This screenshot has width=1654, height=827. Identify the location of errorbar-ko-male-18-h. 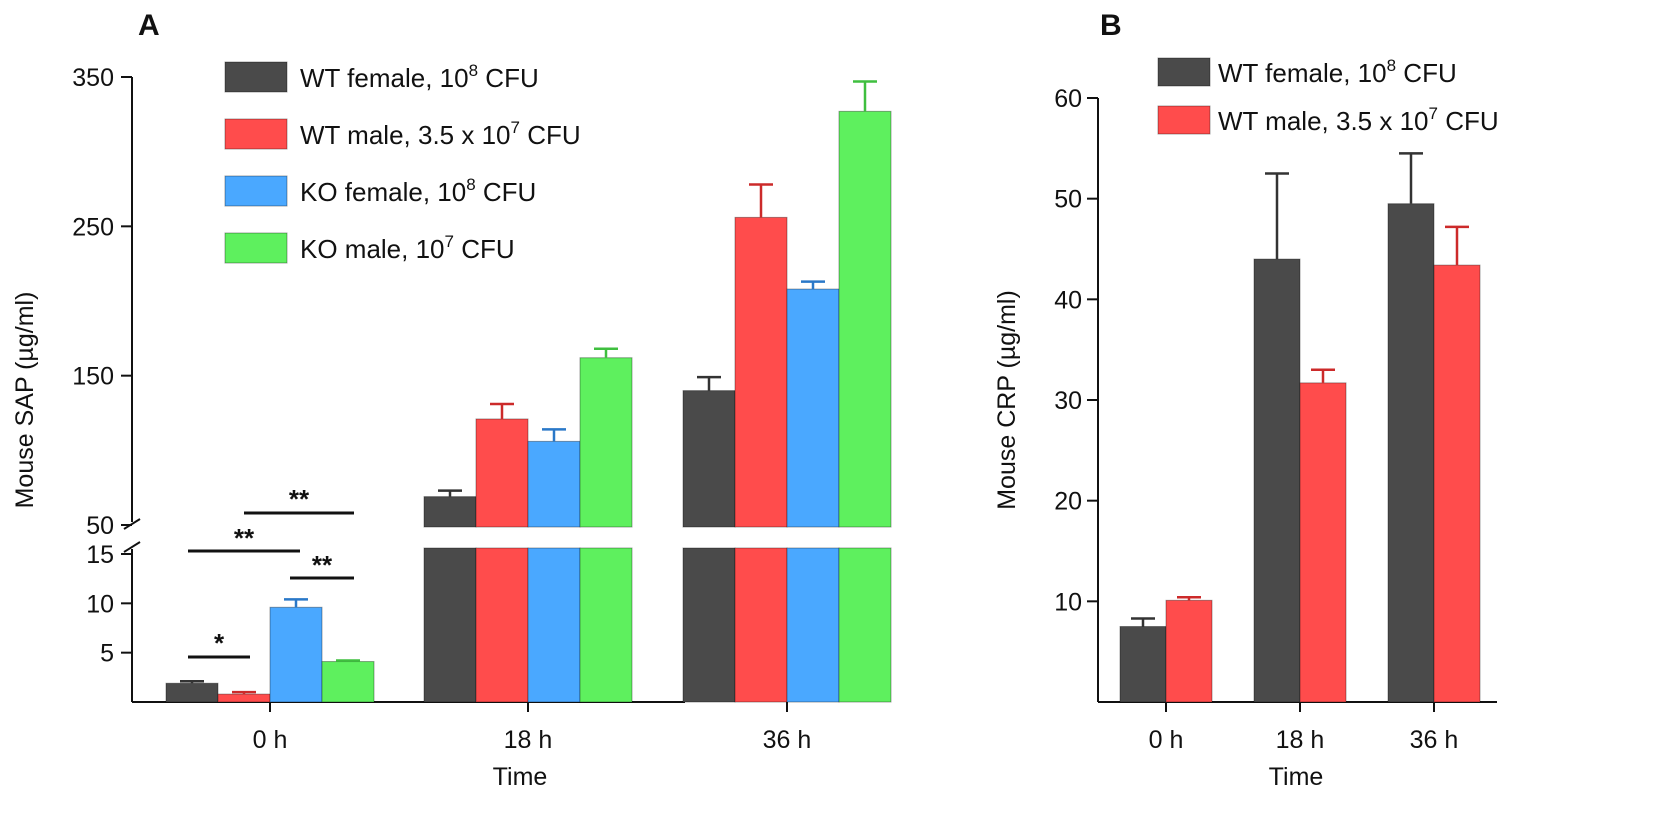
(606, 352).